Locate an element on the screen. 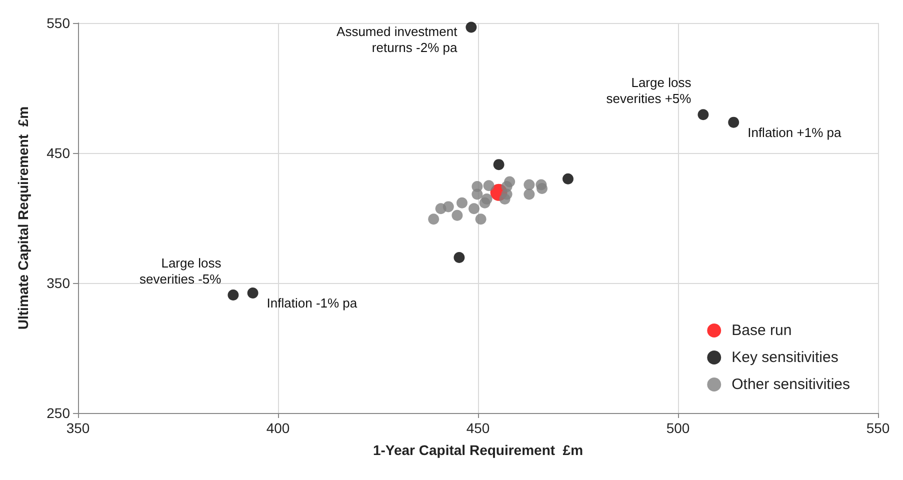  x-axis-title: 1-Year Capital Requirement £m is located at coordinates (478, 450).